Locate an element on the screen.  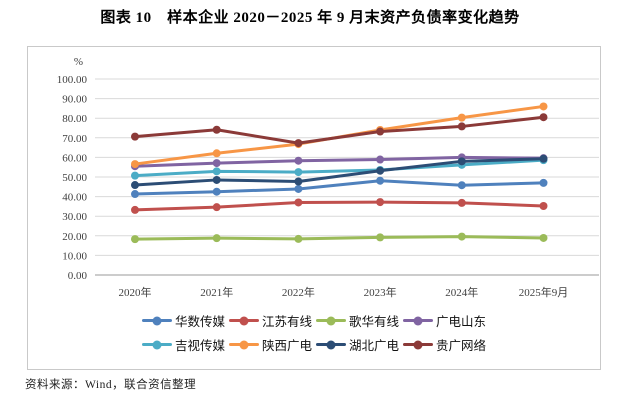
chart-title: 图表 10 样本企业 2020－2025 年 9 月末资产负债率变化趋势 is located at coordinates (310, 18).